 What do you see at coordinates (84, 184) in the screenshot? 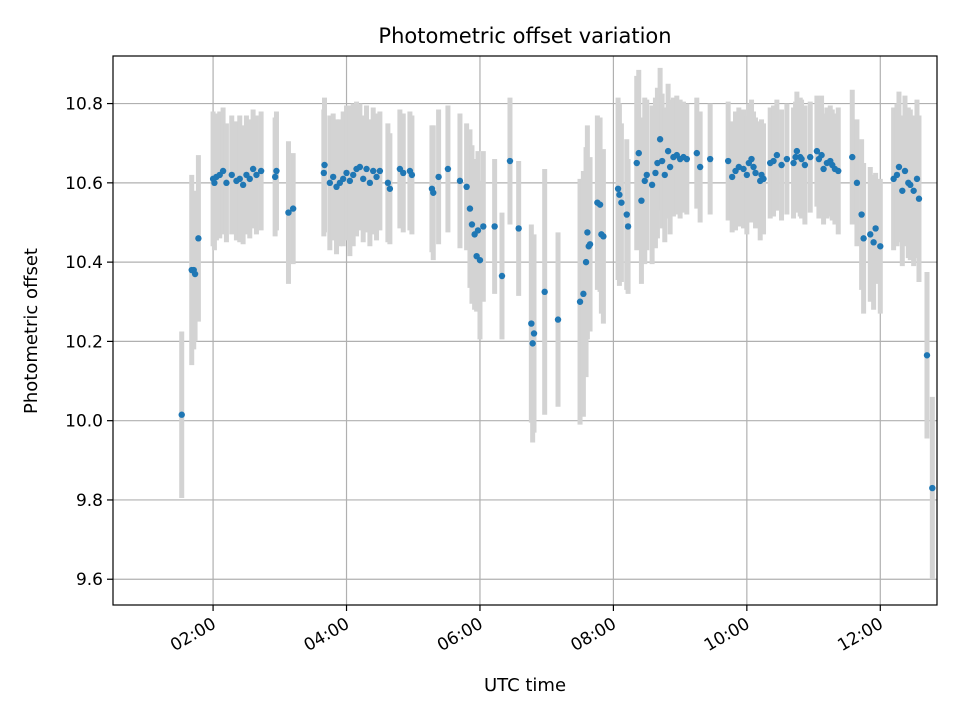
I see `y-tick-label: 10.6` at bounding box center [84, 184].